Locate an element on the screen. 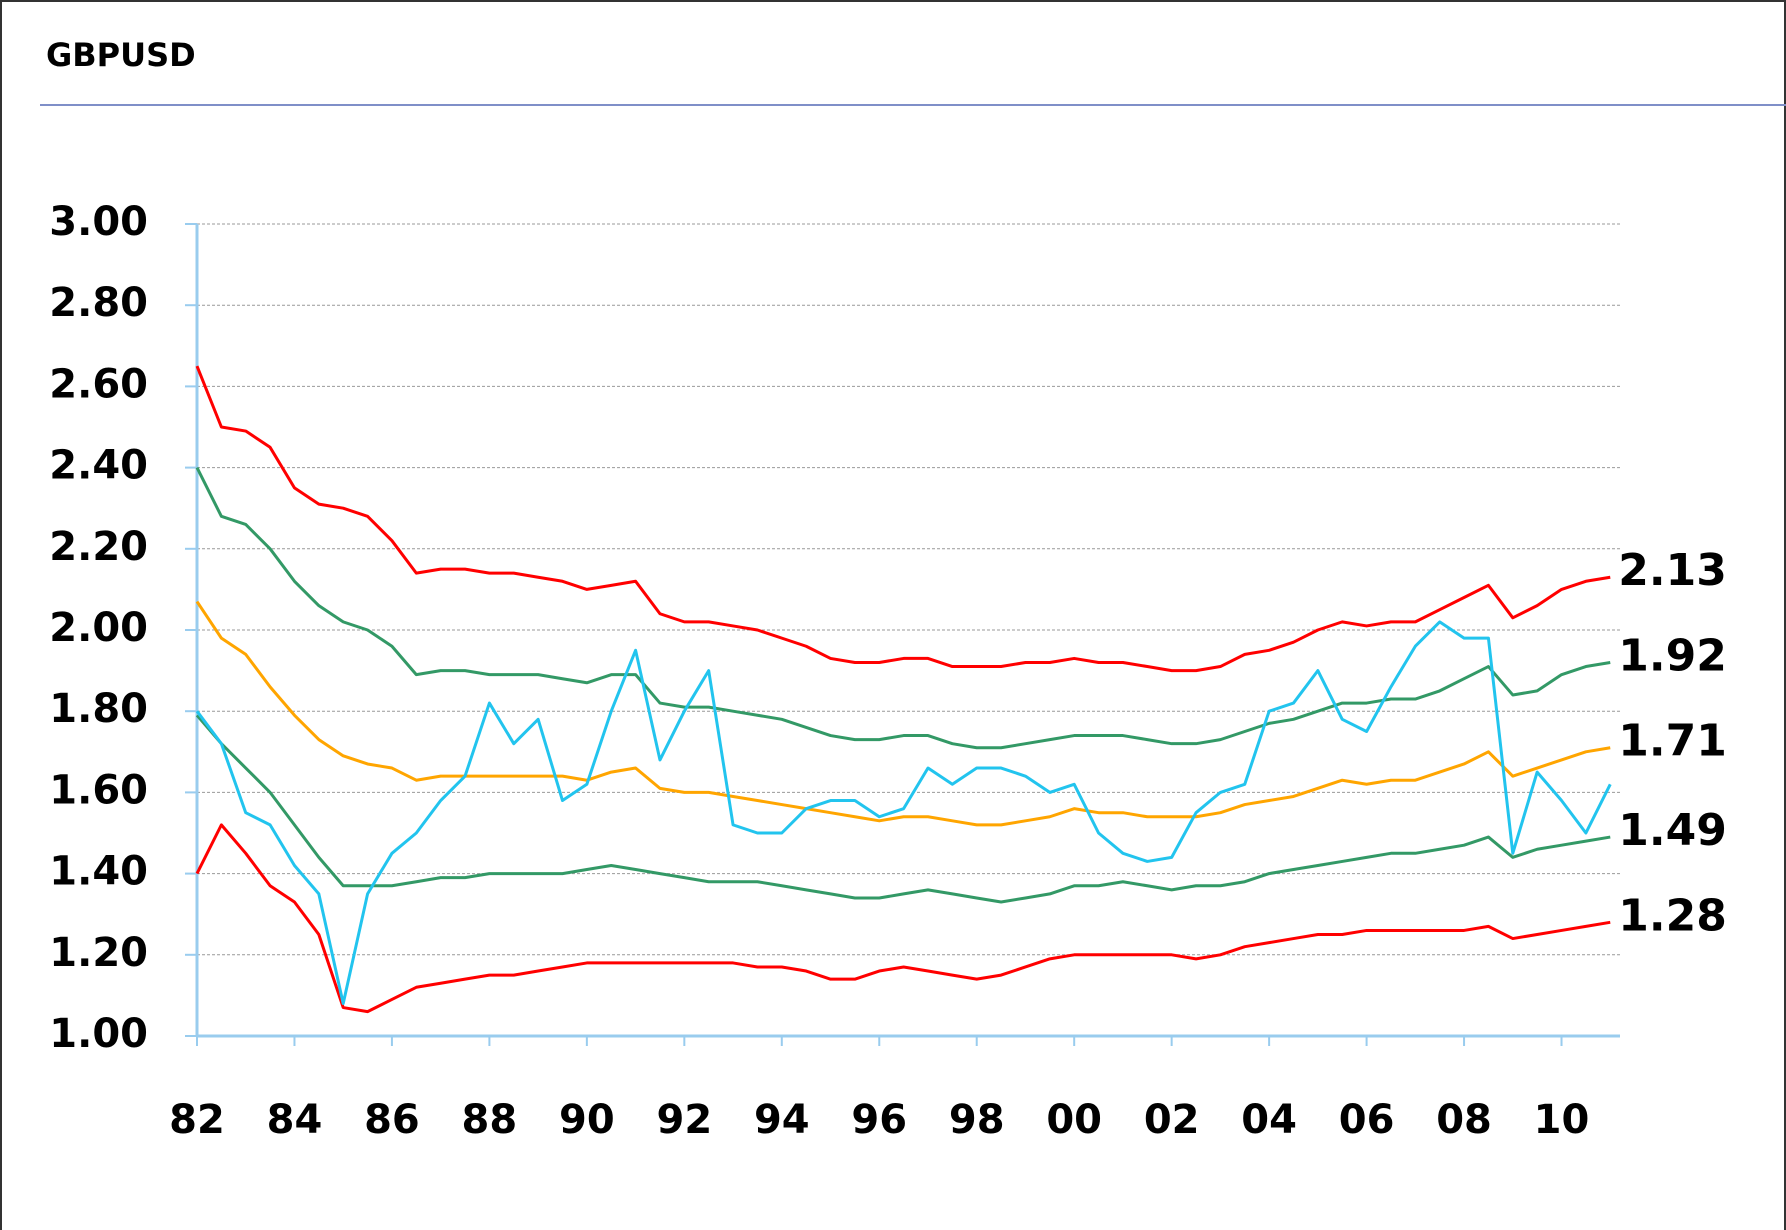 The width and height of the screenshot is (1786, 1230). end-label: 1.28 is located at coordinates (1672, 915).